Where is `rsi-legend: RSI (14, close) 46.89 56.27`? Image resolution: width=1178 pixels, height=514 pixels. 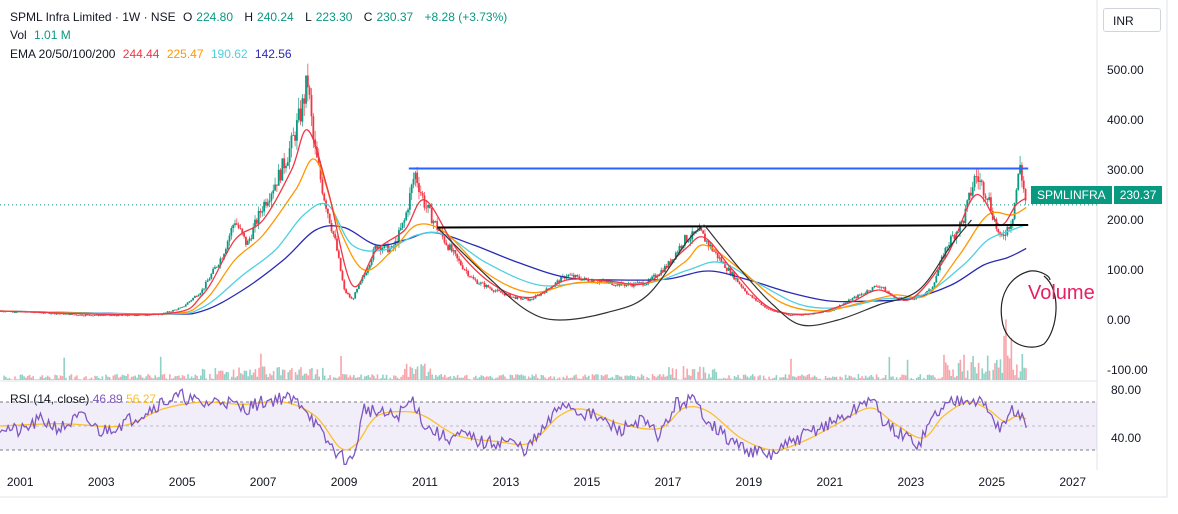
rsi-legend: RSI (14, close) 46.89 56.27 is located at coordinates (83, 399).